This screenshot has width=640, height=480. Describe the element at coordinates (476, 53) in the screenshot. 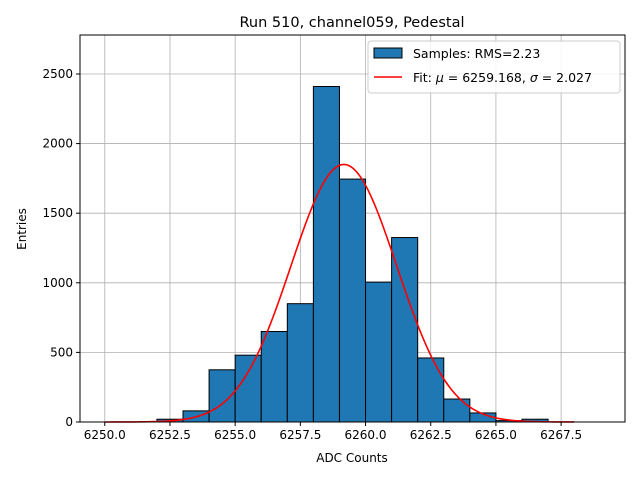

I see `legend-label-samples: Samples: RMS=2.23` at that location.